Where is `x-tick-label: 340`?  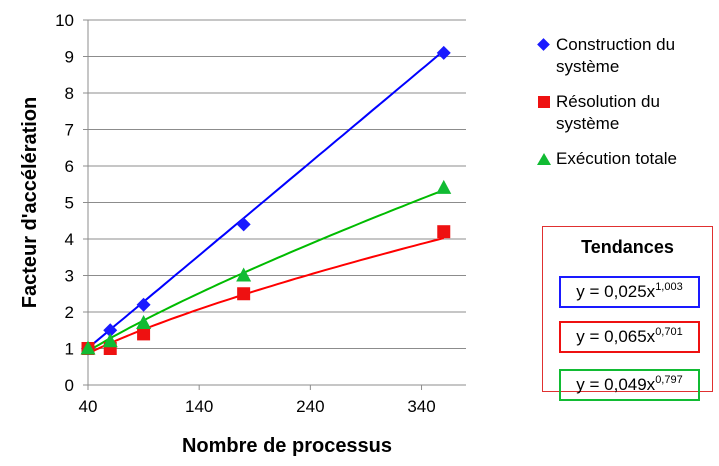
x-tick-label: 340 is located at coordinates (421, 406).